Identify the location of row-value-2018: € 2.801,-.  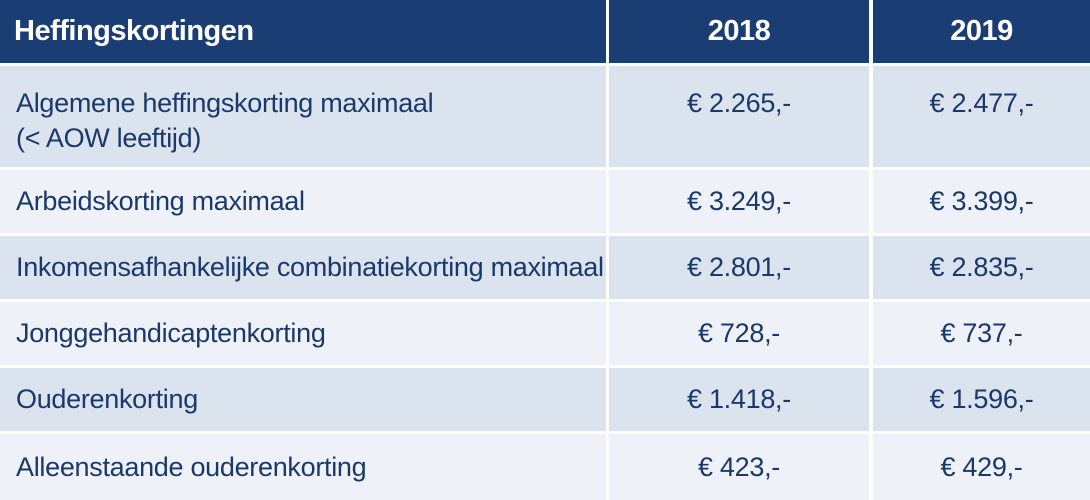
(739, 267).